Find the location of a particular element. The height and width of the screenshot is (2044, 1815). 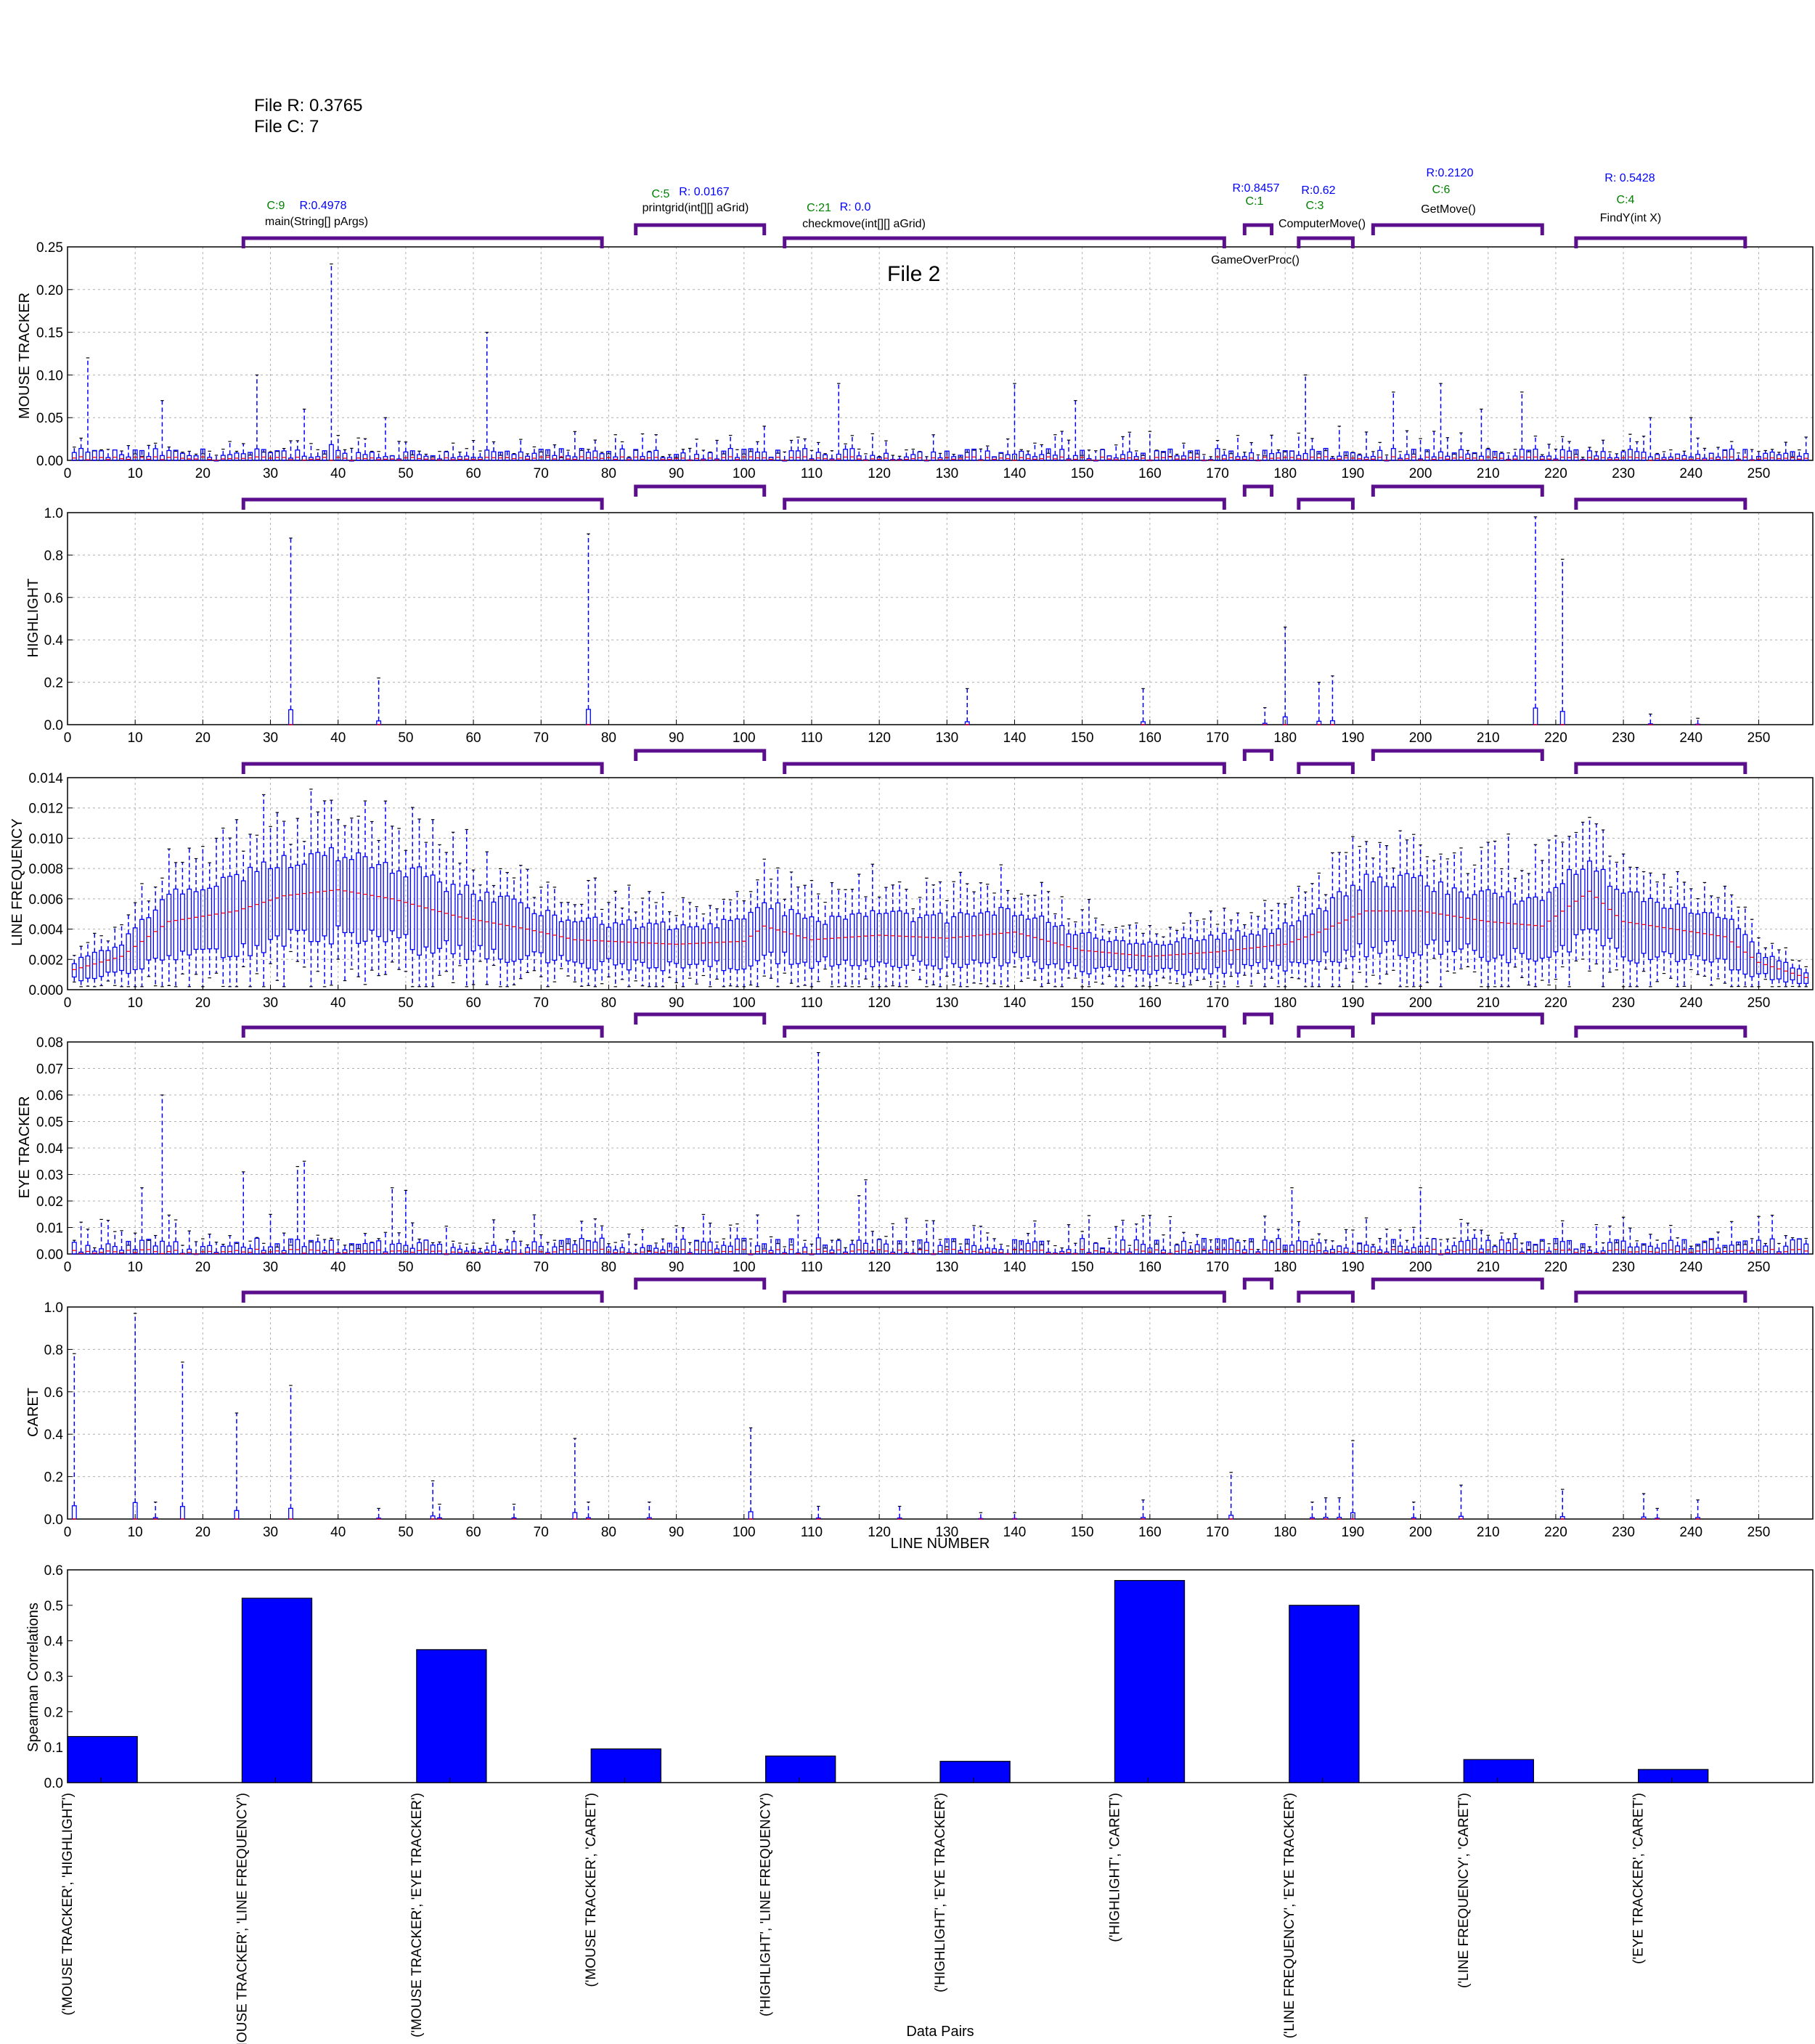

x-tick-label: 140 is located at coordinates (1015, 1267).